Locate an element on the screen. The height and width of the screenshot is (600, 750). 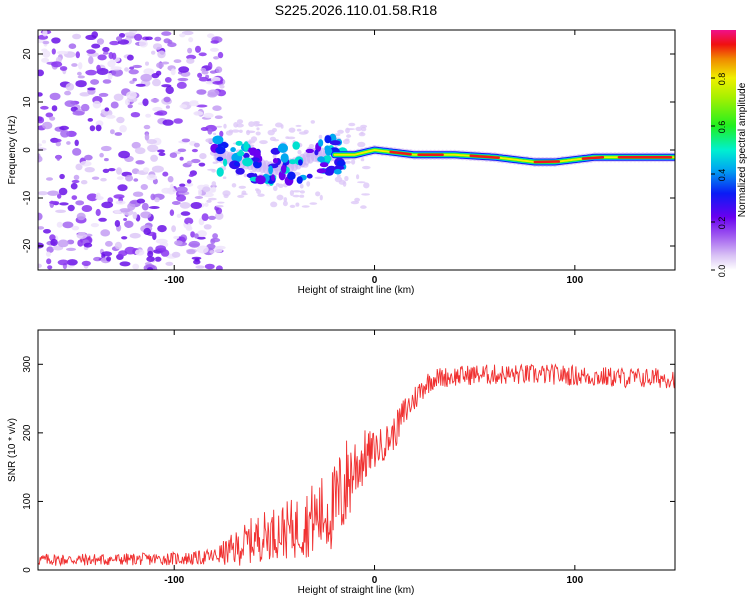
colorbar-tick-label: 0.6 is located at coordinates (722, 127).